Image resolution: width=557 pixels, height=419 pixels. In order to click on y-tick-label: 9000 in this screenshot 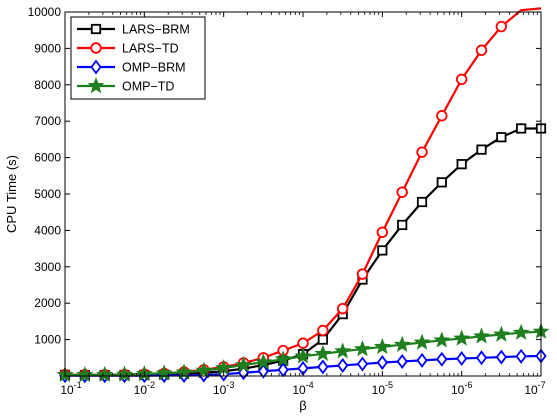, I will do `click(47, 48)`.